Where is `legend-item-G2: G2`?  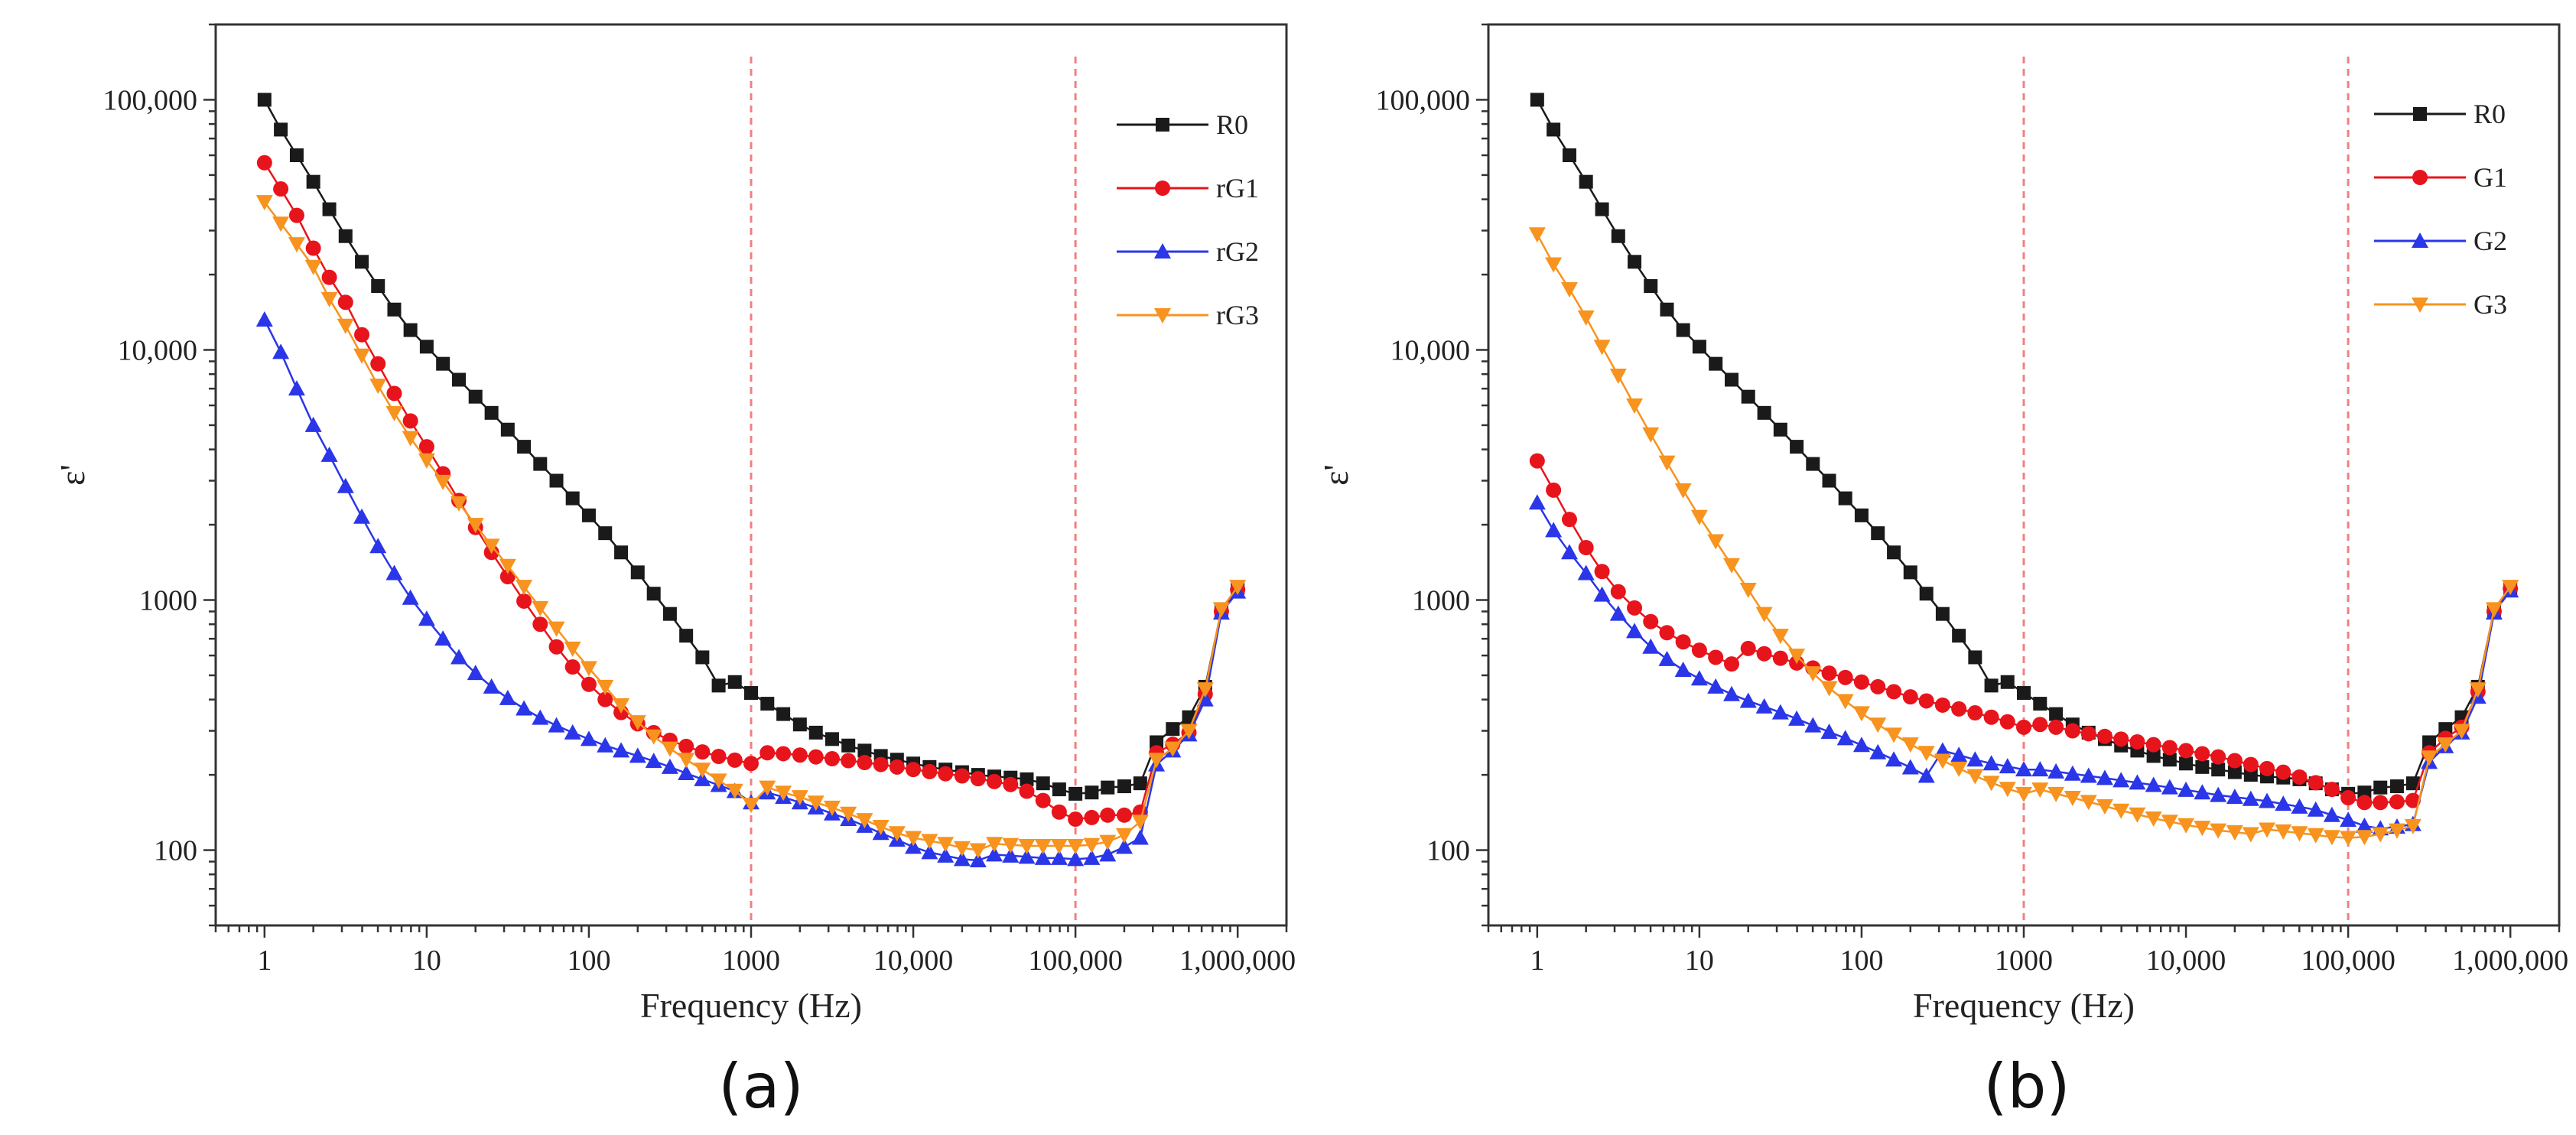
legend-item-G2: G2 is located at coordinates (2440, 241).